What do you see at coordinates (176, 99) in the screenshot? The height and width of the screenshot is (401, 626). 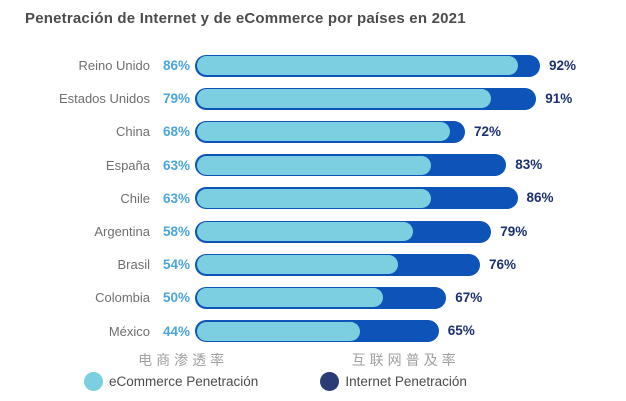 I see `ecommerce-value: 79%` at bounding box center [176, 99].